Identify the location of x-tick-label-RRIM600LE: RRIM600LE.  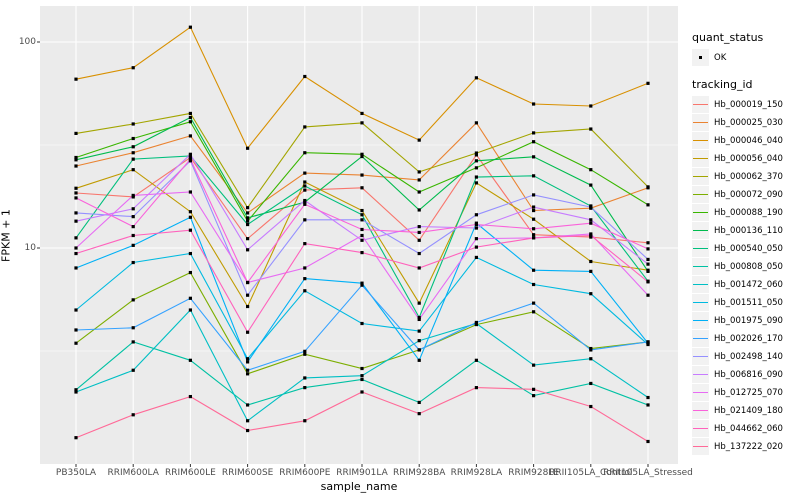
(190, 473).